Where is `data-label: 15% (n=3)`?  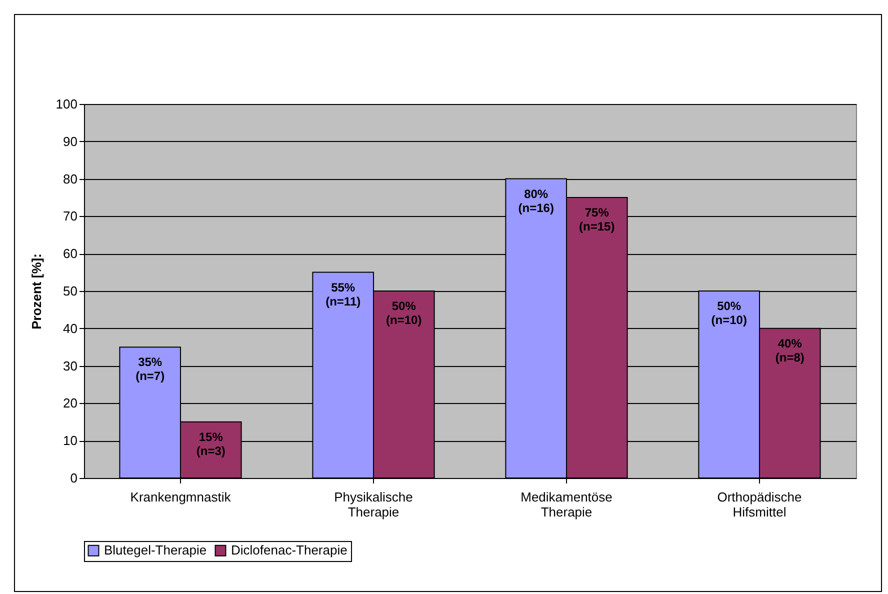 data-label: 15% (n=3) is located at coordinates (211, 444).